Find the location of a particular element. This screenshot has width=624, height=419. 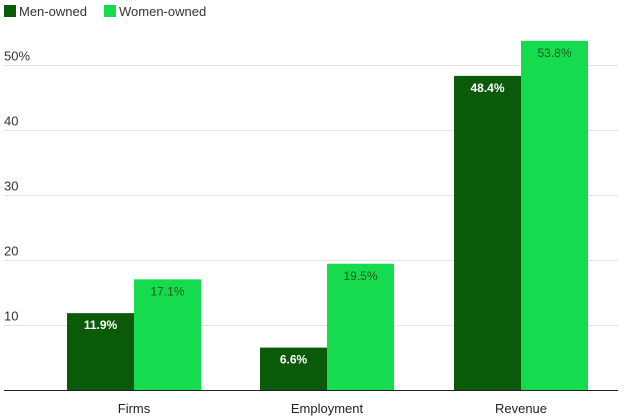

legend-label-men-owned: Men-owned is located at coordinates (53, 11).